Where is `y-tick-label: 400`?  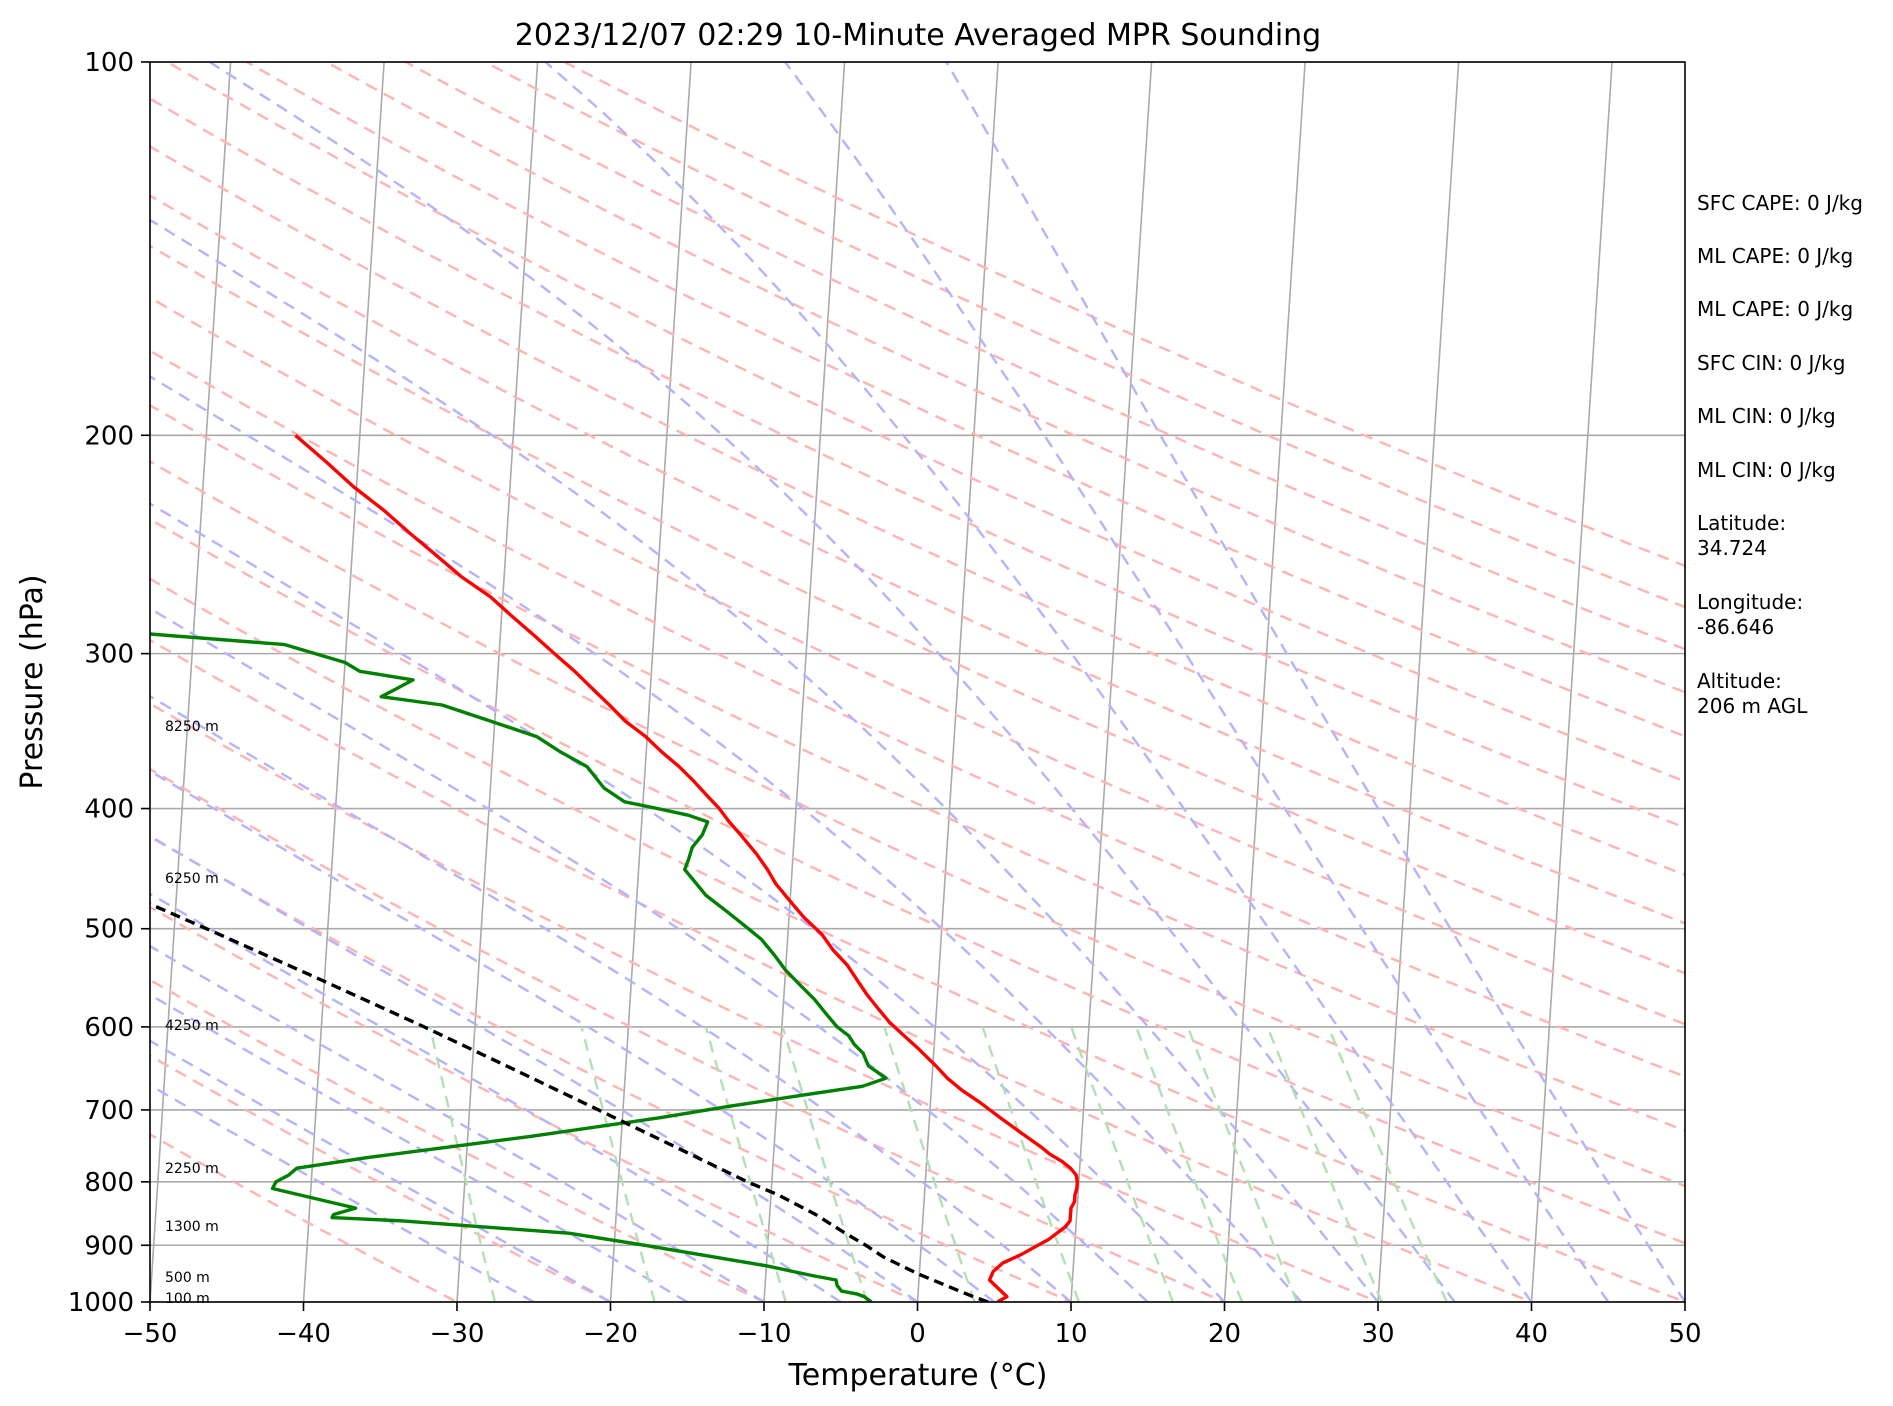
y-tick-label: 400 is located at coordinates (109, 810).